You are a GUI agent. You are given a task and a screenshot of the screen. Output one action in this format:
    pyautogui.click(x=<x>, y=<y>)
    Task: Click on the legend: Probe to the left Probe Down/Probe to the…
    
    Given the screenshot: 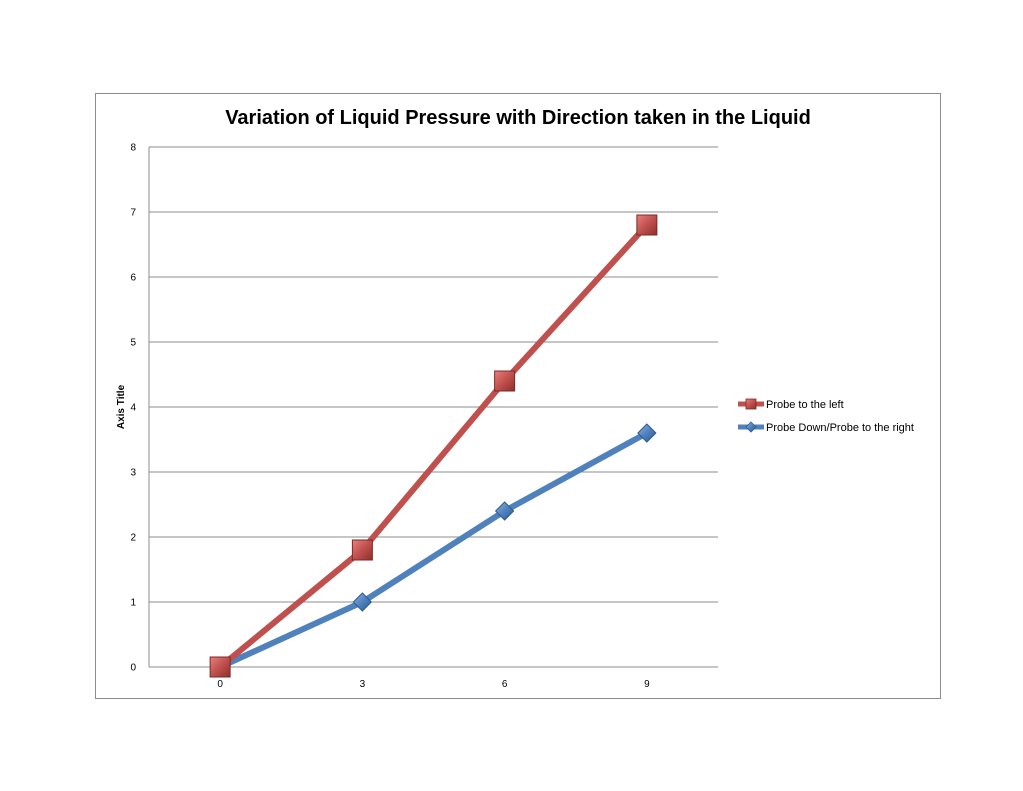 What is the action you would take?
    pyautogui.click(x=826, y=416)
    